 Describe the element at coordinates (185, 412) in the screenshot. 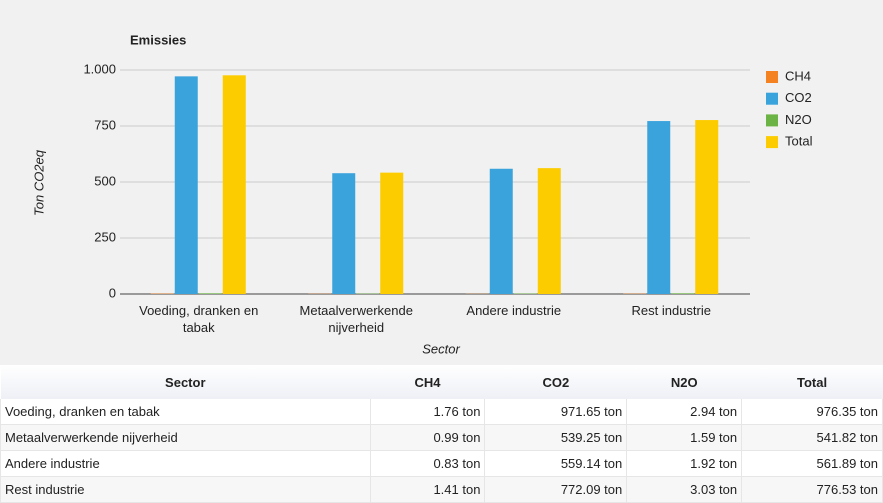

I see `table-cell: Voeding, dranken en tabak` at that location.